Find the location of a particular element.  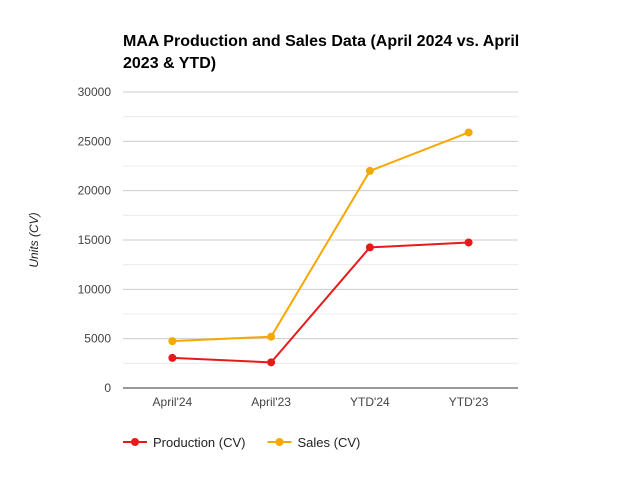

y-tick-label: 15000 is located at coordinates (95, 240).